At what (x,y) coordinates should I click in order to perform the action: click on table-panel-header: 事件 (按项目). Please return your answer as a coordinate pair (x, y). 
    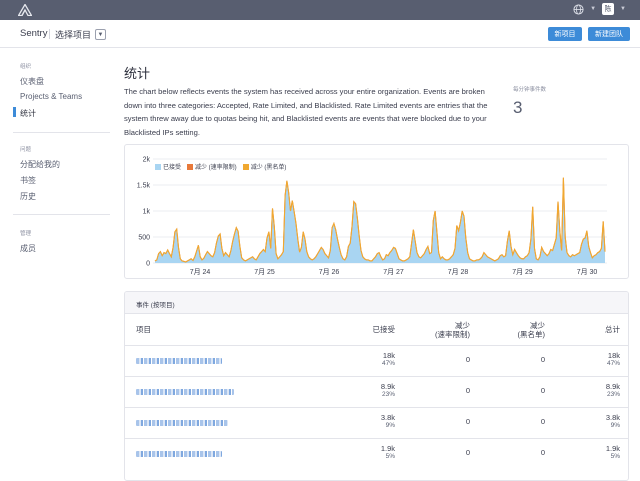
    Looking at the image, I should click on (376, 303).